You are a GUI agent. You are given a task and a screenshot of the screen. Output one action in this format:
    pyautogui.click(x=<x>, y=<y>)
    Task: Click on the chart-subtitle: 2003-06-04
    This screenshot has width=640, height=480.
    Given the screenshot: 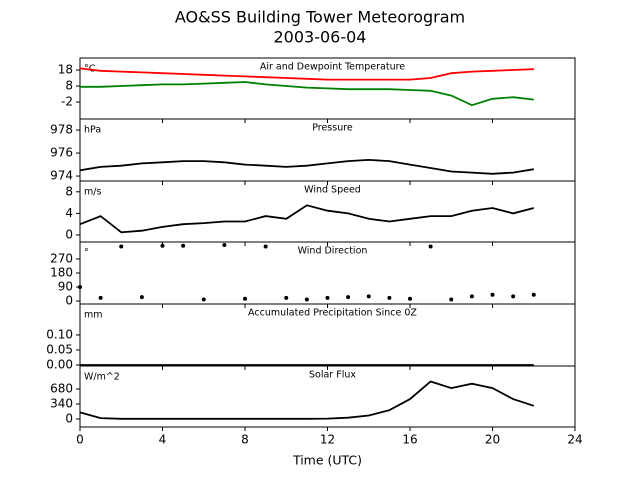 What is the action you would take?
    pyautogui.click(x=320, y=37)
    